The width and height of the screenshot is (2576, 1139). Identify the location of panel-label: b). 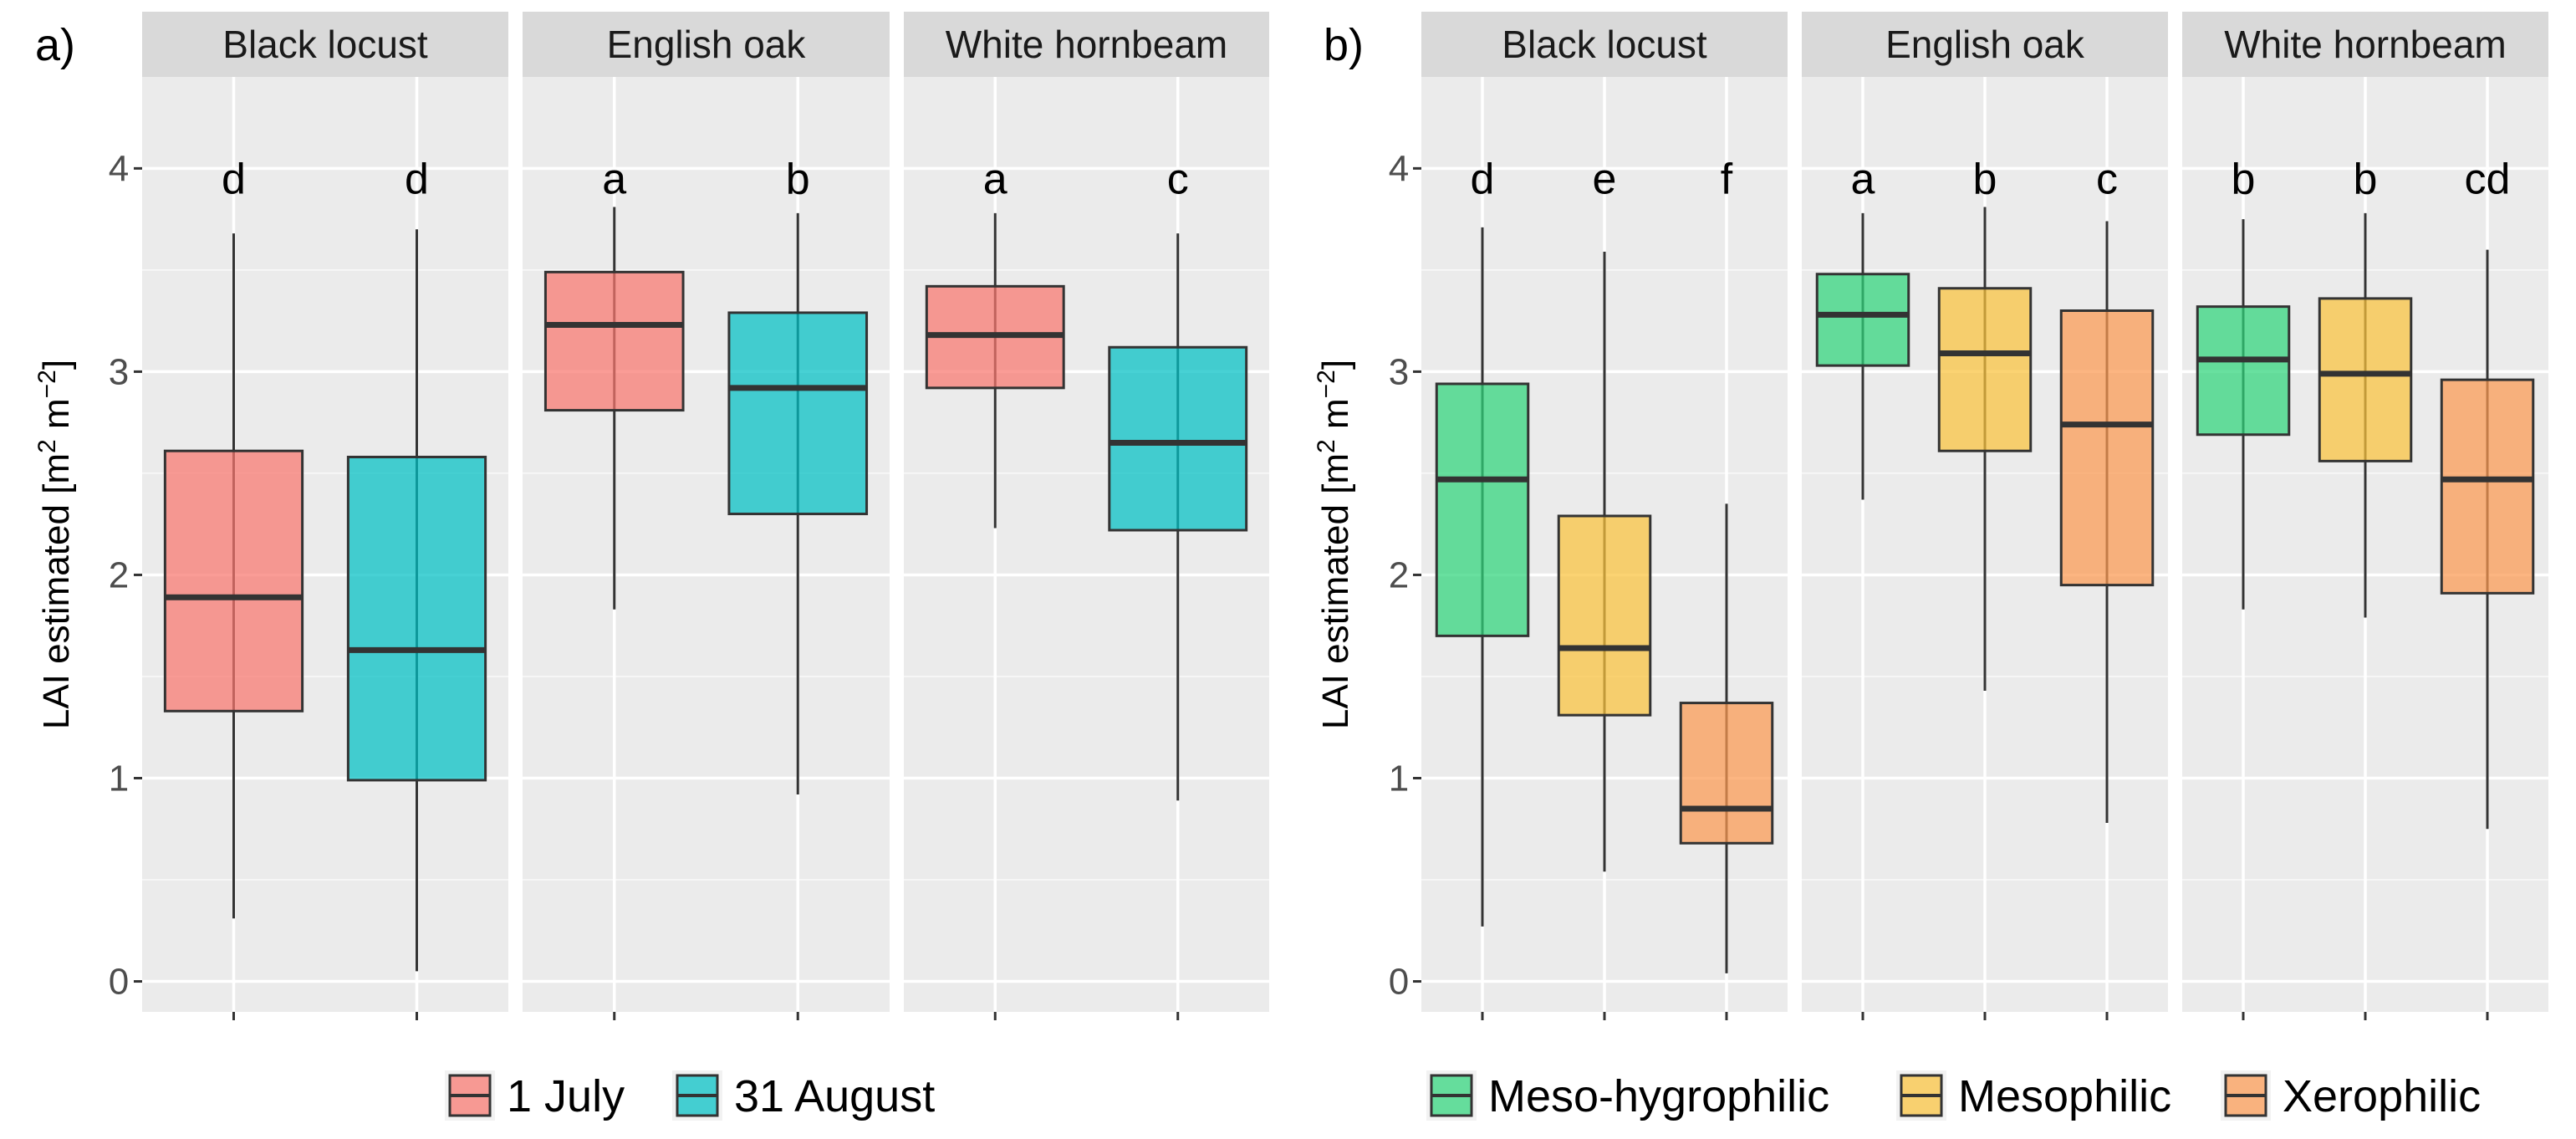
(1344, 45).